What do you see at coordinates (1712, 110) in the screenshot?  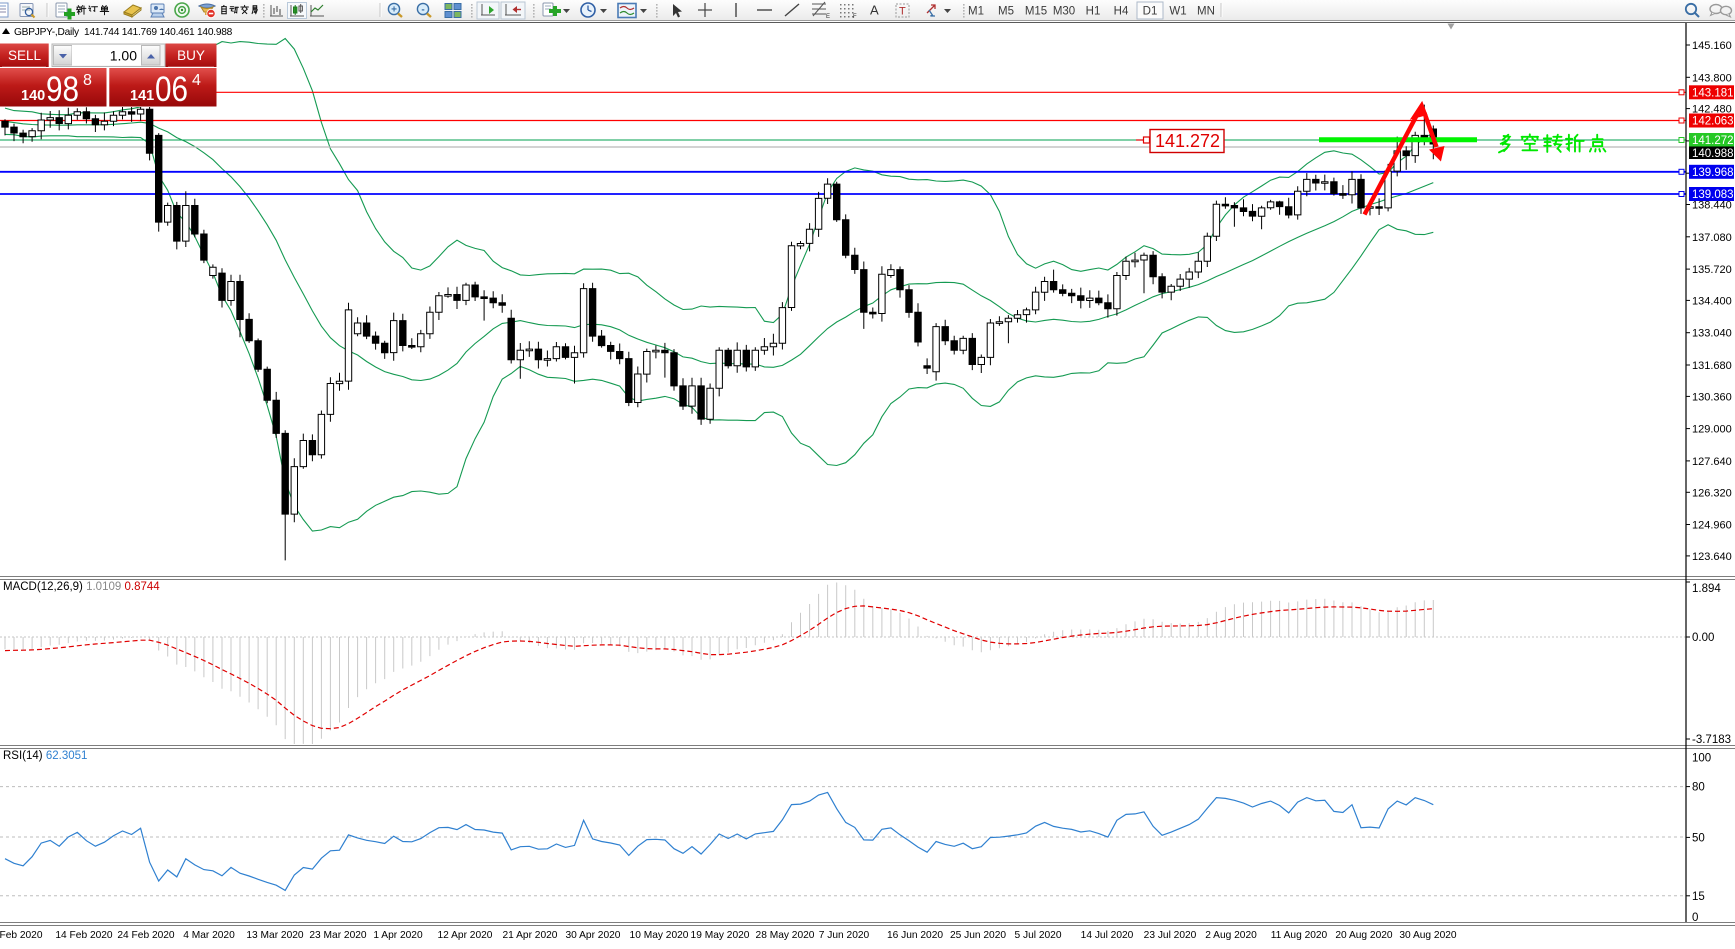 I see `svg-text: 142.480` at bounding box center [1712, 110].